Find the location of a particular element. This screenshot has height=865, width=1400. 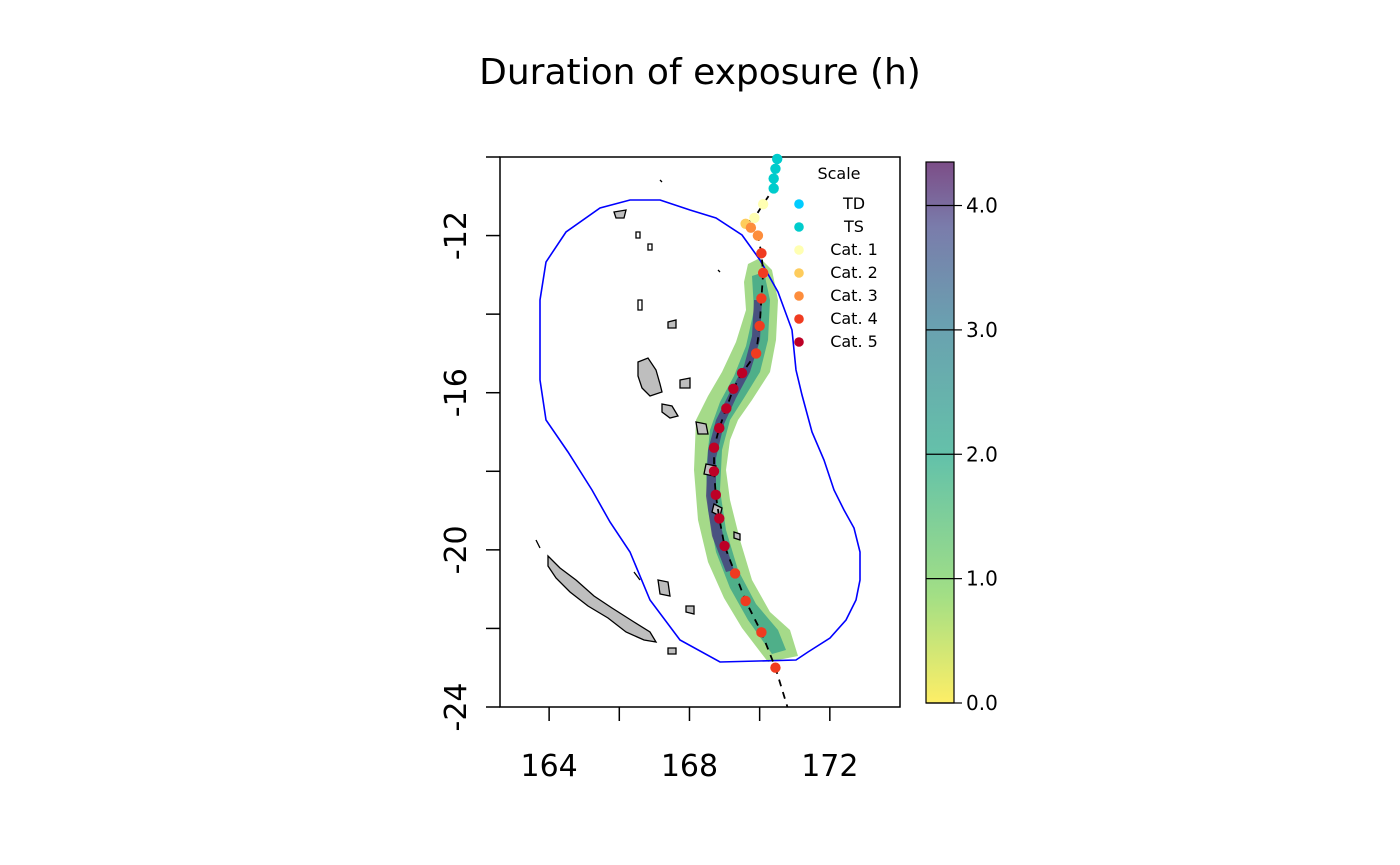

y-tick-label: -24 is located at coordinates (456, 707).